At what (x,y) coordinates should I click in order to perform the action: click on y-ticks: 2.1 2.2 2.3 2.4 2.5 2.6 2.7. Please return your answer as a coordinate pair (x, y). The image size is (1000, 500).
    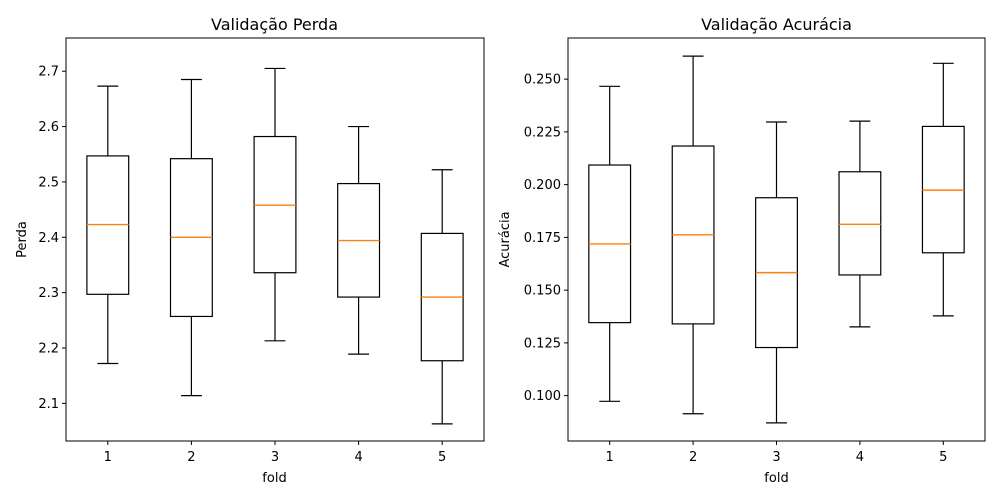
    Looking at the image, I should click on (52, 238).